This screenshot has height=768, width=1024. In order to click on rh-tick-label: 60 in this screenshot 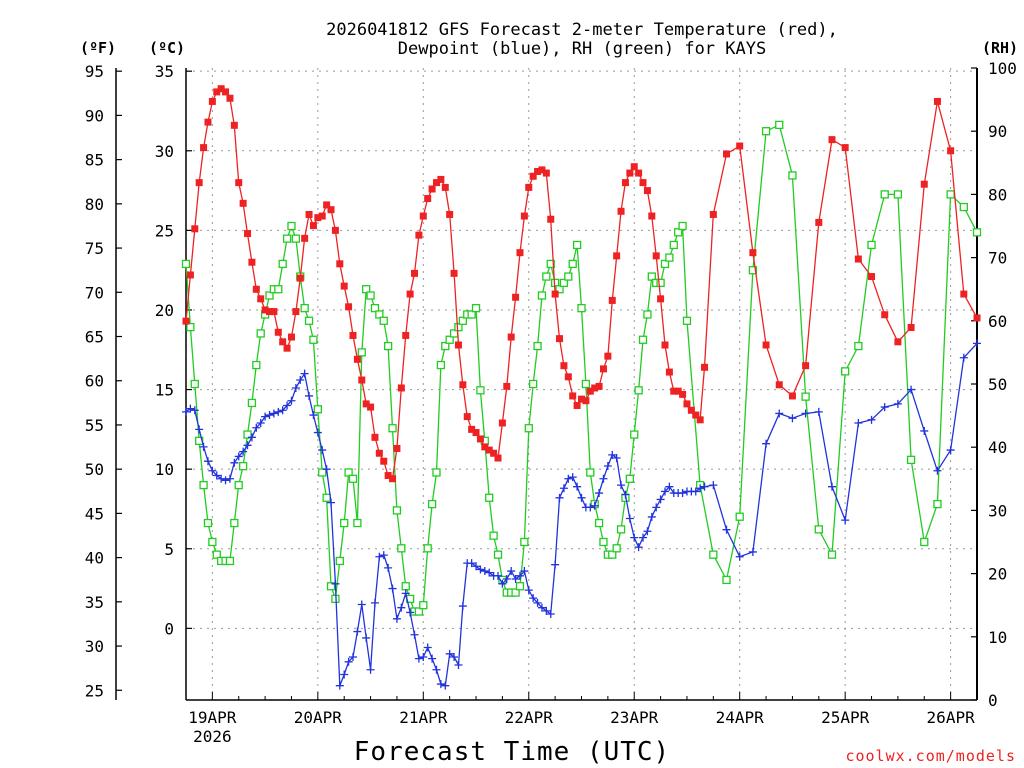, I will do `click(997, 321)`.